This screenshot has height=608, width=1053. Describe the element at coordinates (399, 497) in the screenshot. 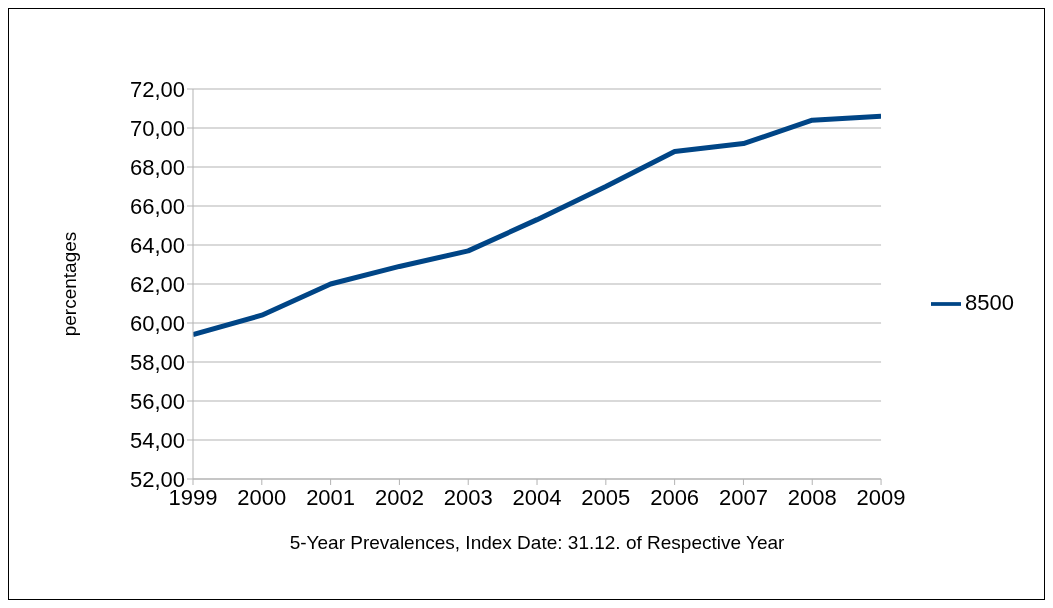

I see `x-tick-label: 2002` at that location.